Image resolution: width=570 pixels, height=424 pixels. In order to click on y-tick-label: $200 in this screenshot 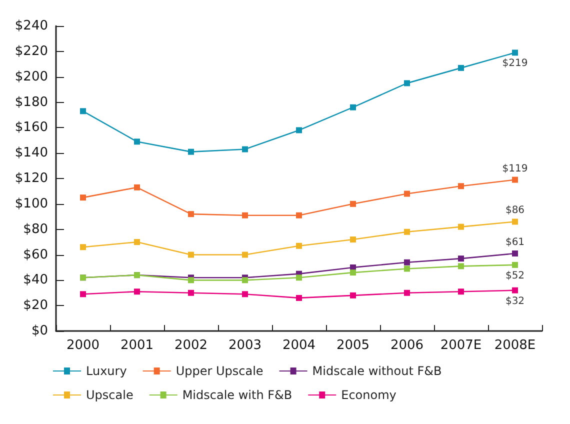, I will do `click(31, 76)`.